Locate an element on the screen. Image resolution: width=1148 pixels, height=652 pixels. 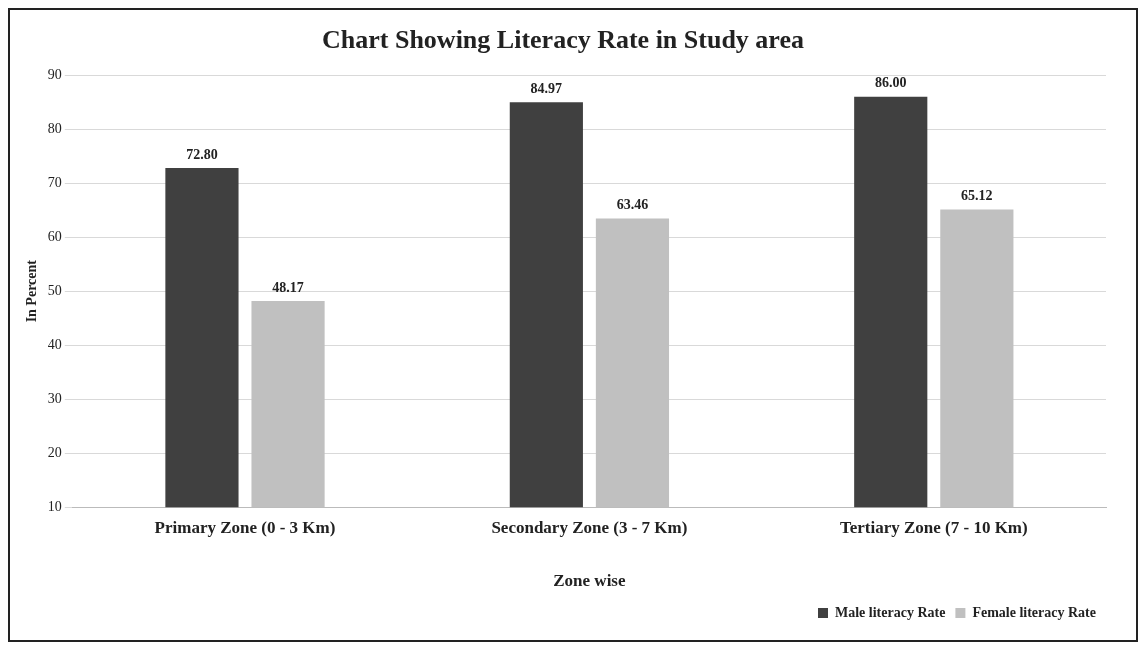
y-tick-label: 70 is located at coordinates (54, 182).